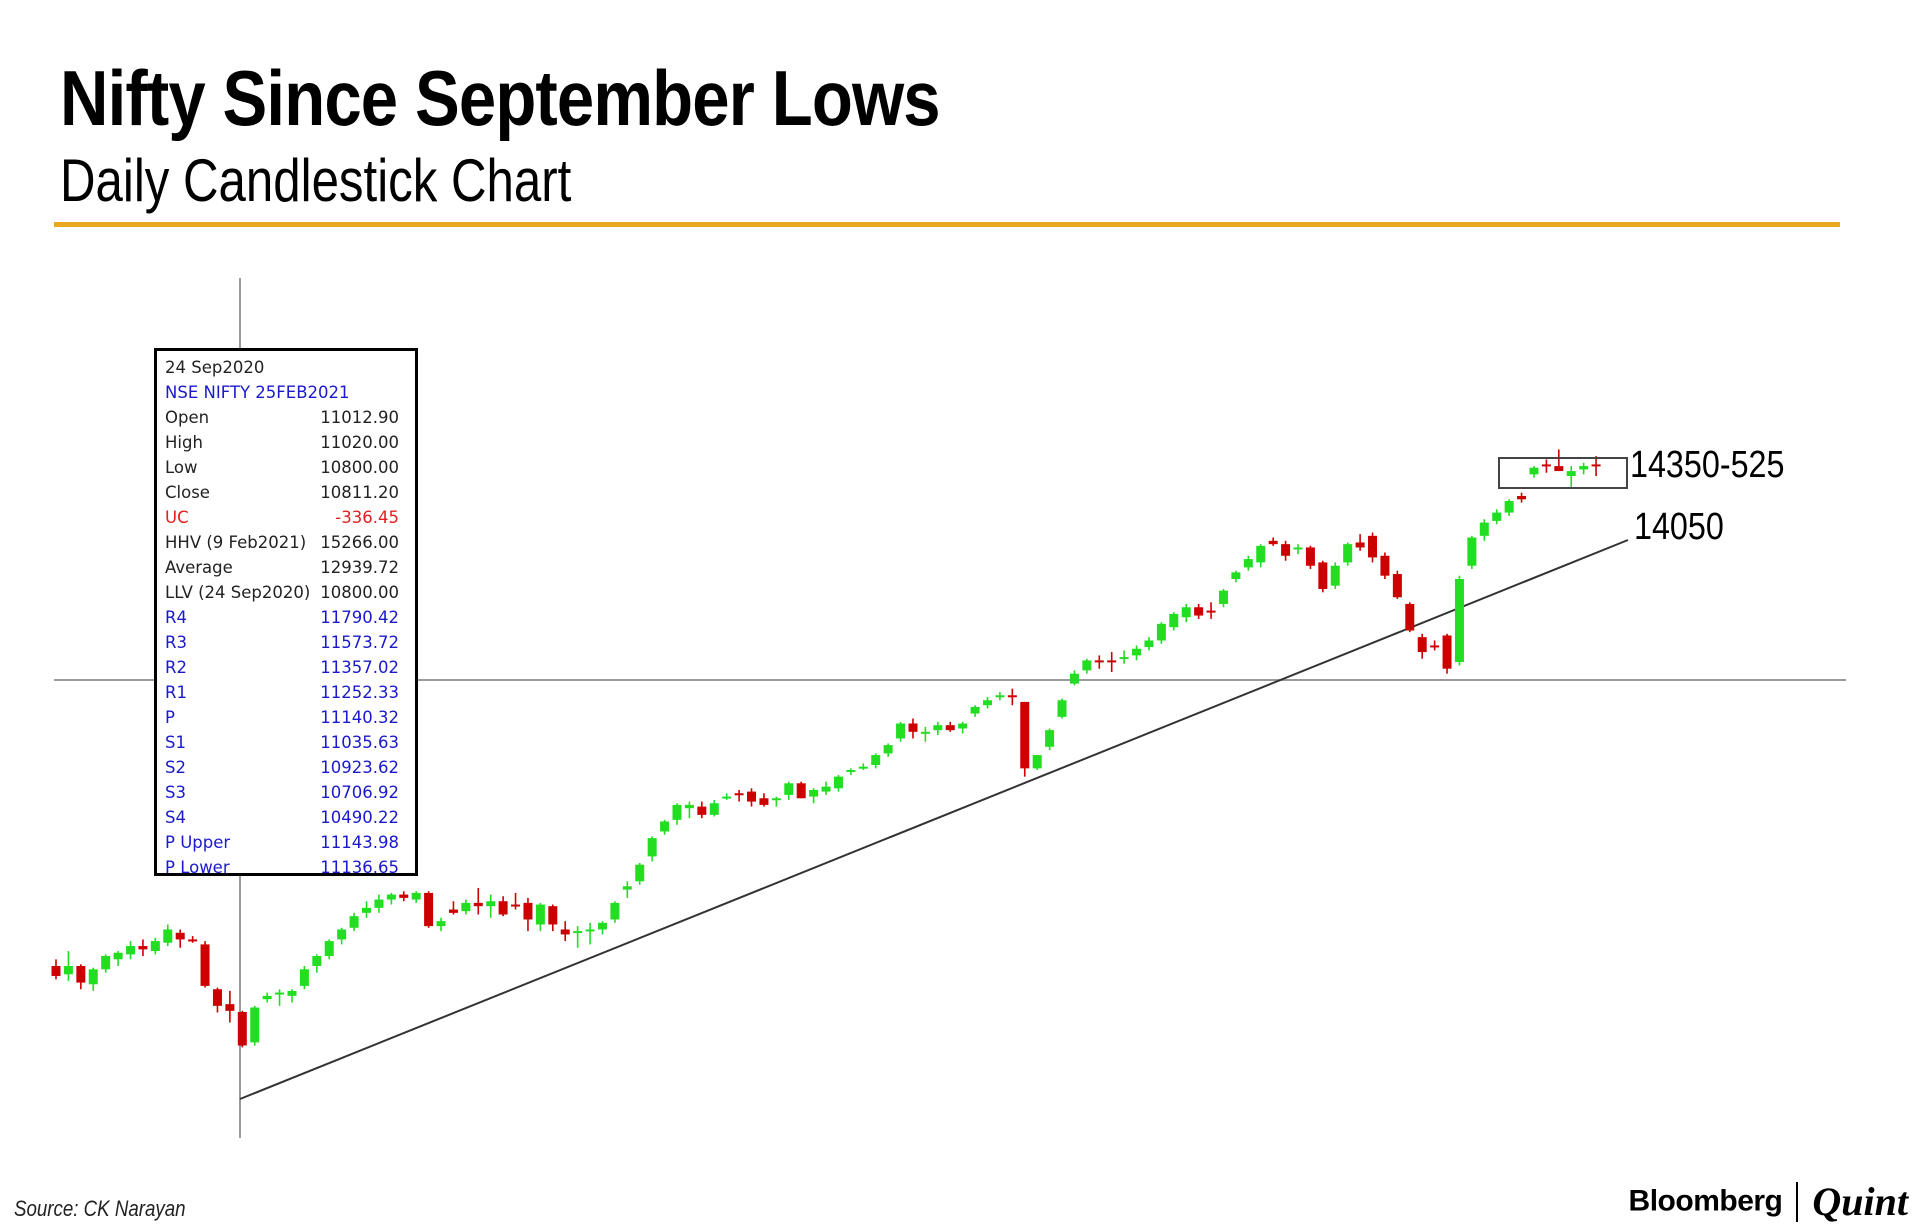 Image resolution: width=1920 pixels, height=1227 pixels. Describe the element at coordinates (176, 642) in the screenshot. I see `info-row-label: R3` at that location.